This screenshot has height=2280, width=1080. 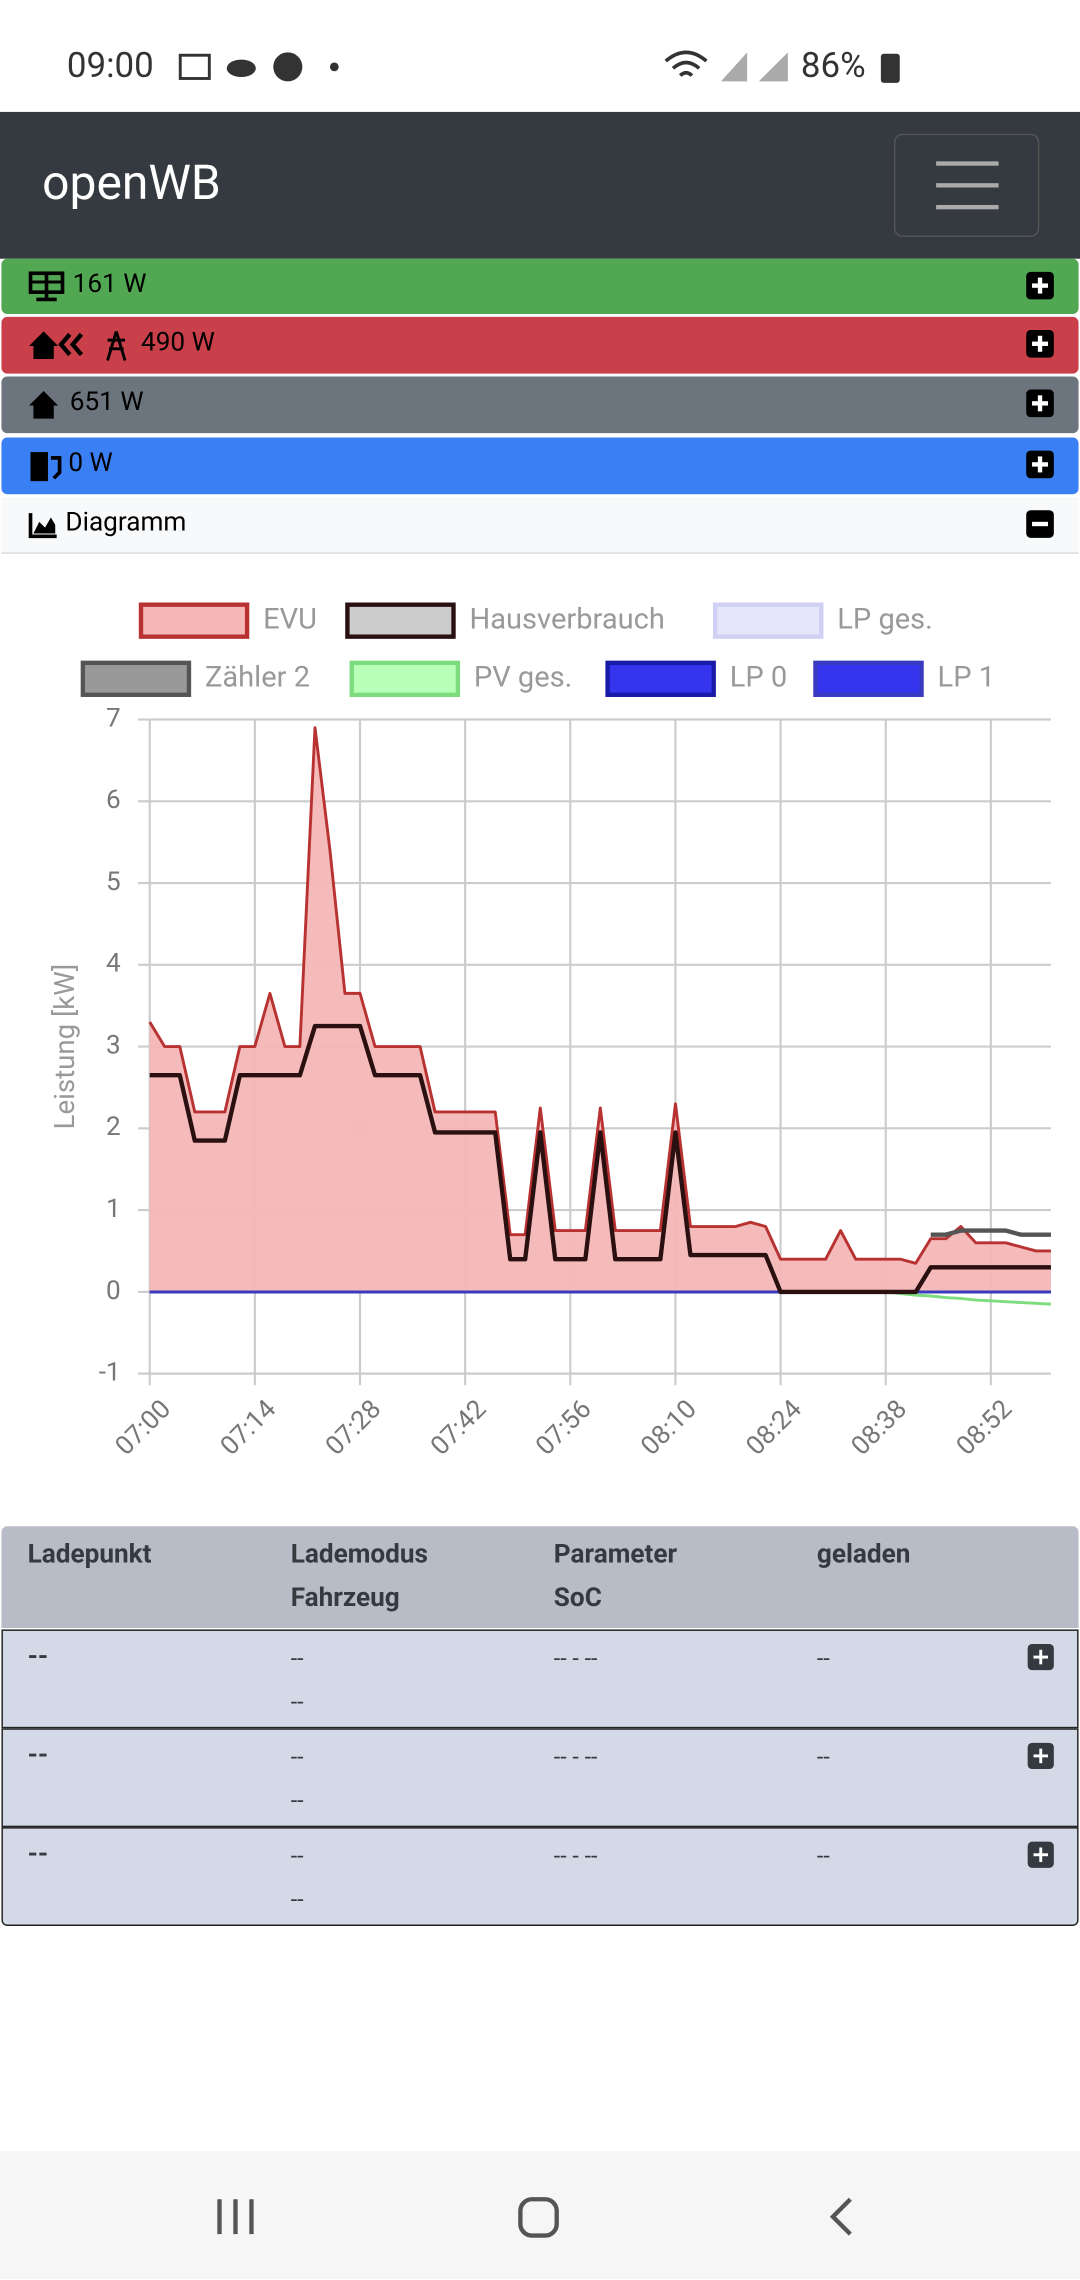 What do you see at coordinates (46, 286) in the screenshot?
I see `solar-icon` at bounding box center [46, 286].